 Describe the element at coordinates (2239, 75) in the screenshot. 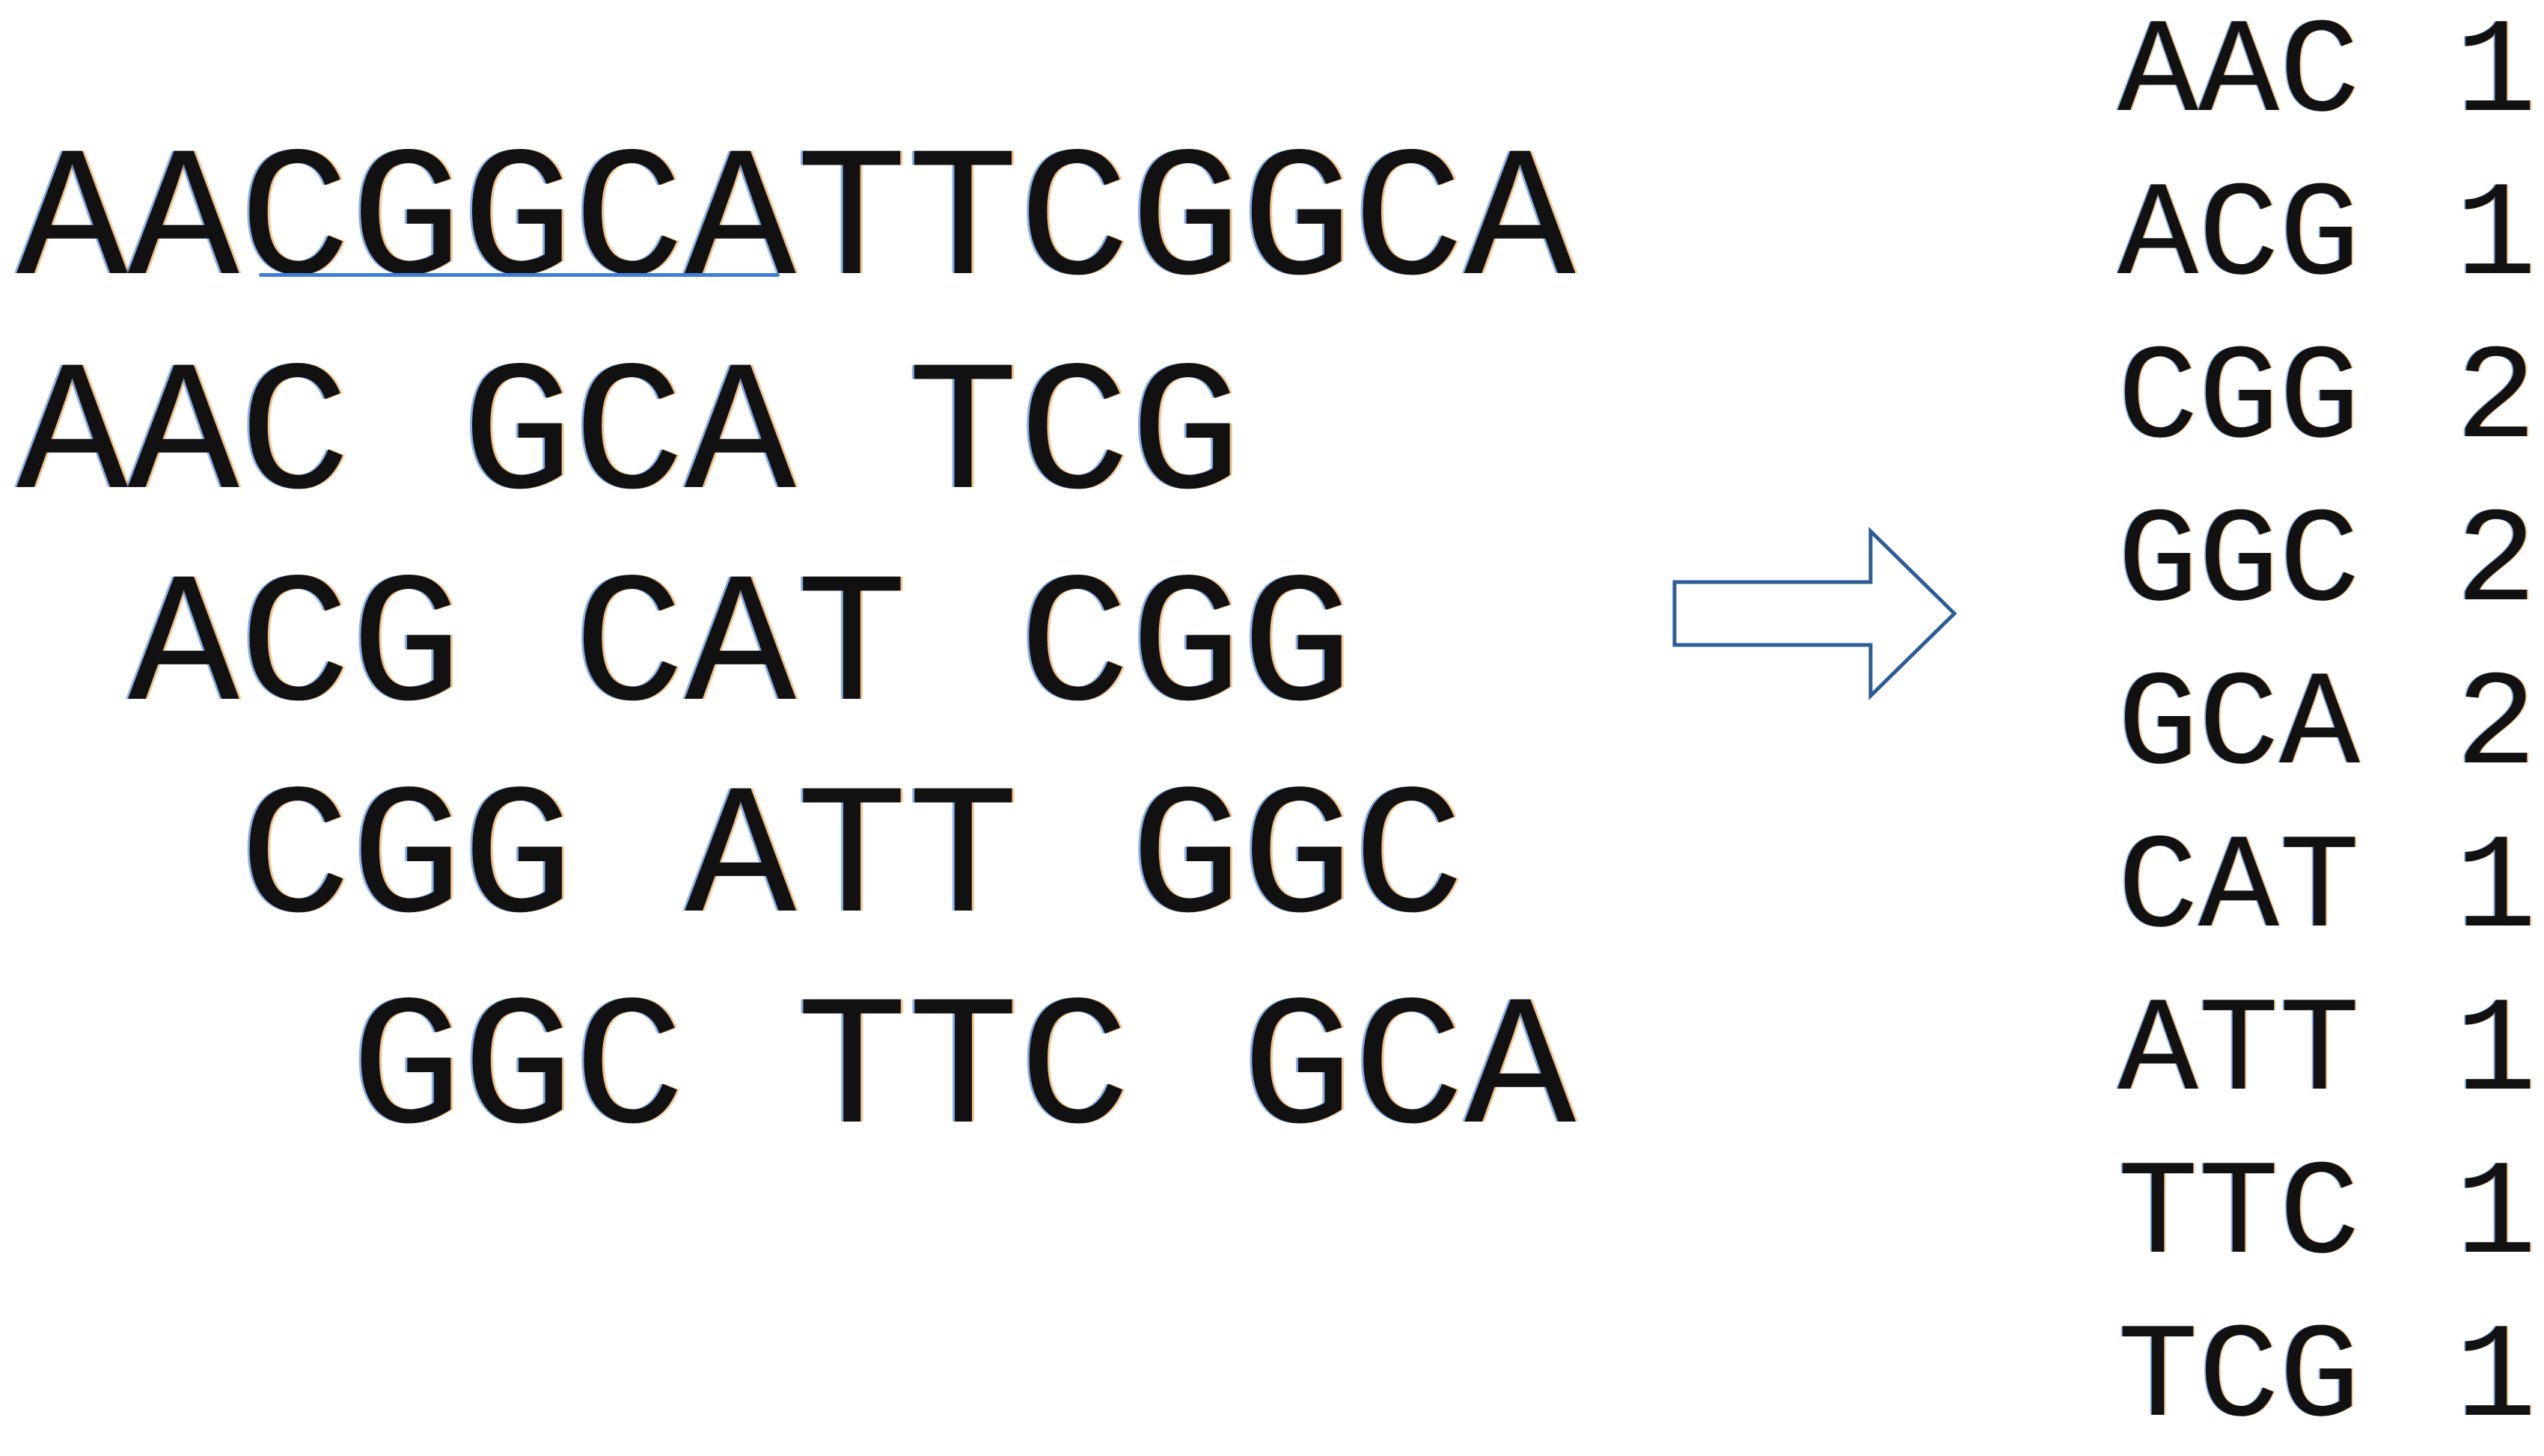

I see `count-kmer: AAC` at that location.